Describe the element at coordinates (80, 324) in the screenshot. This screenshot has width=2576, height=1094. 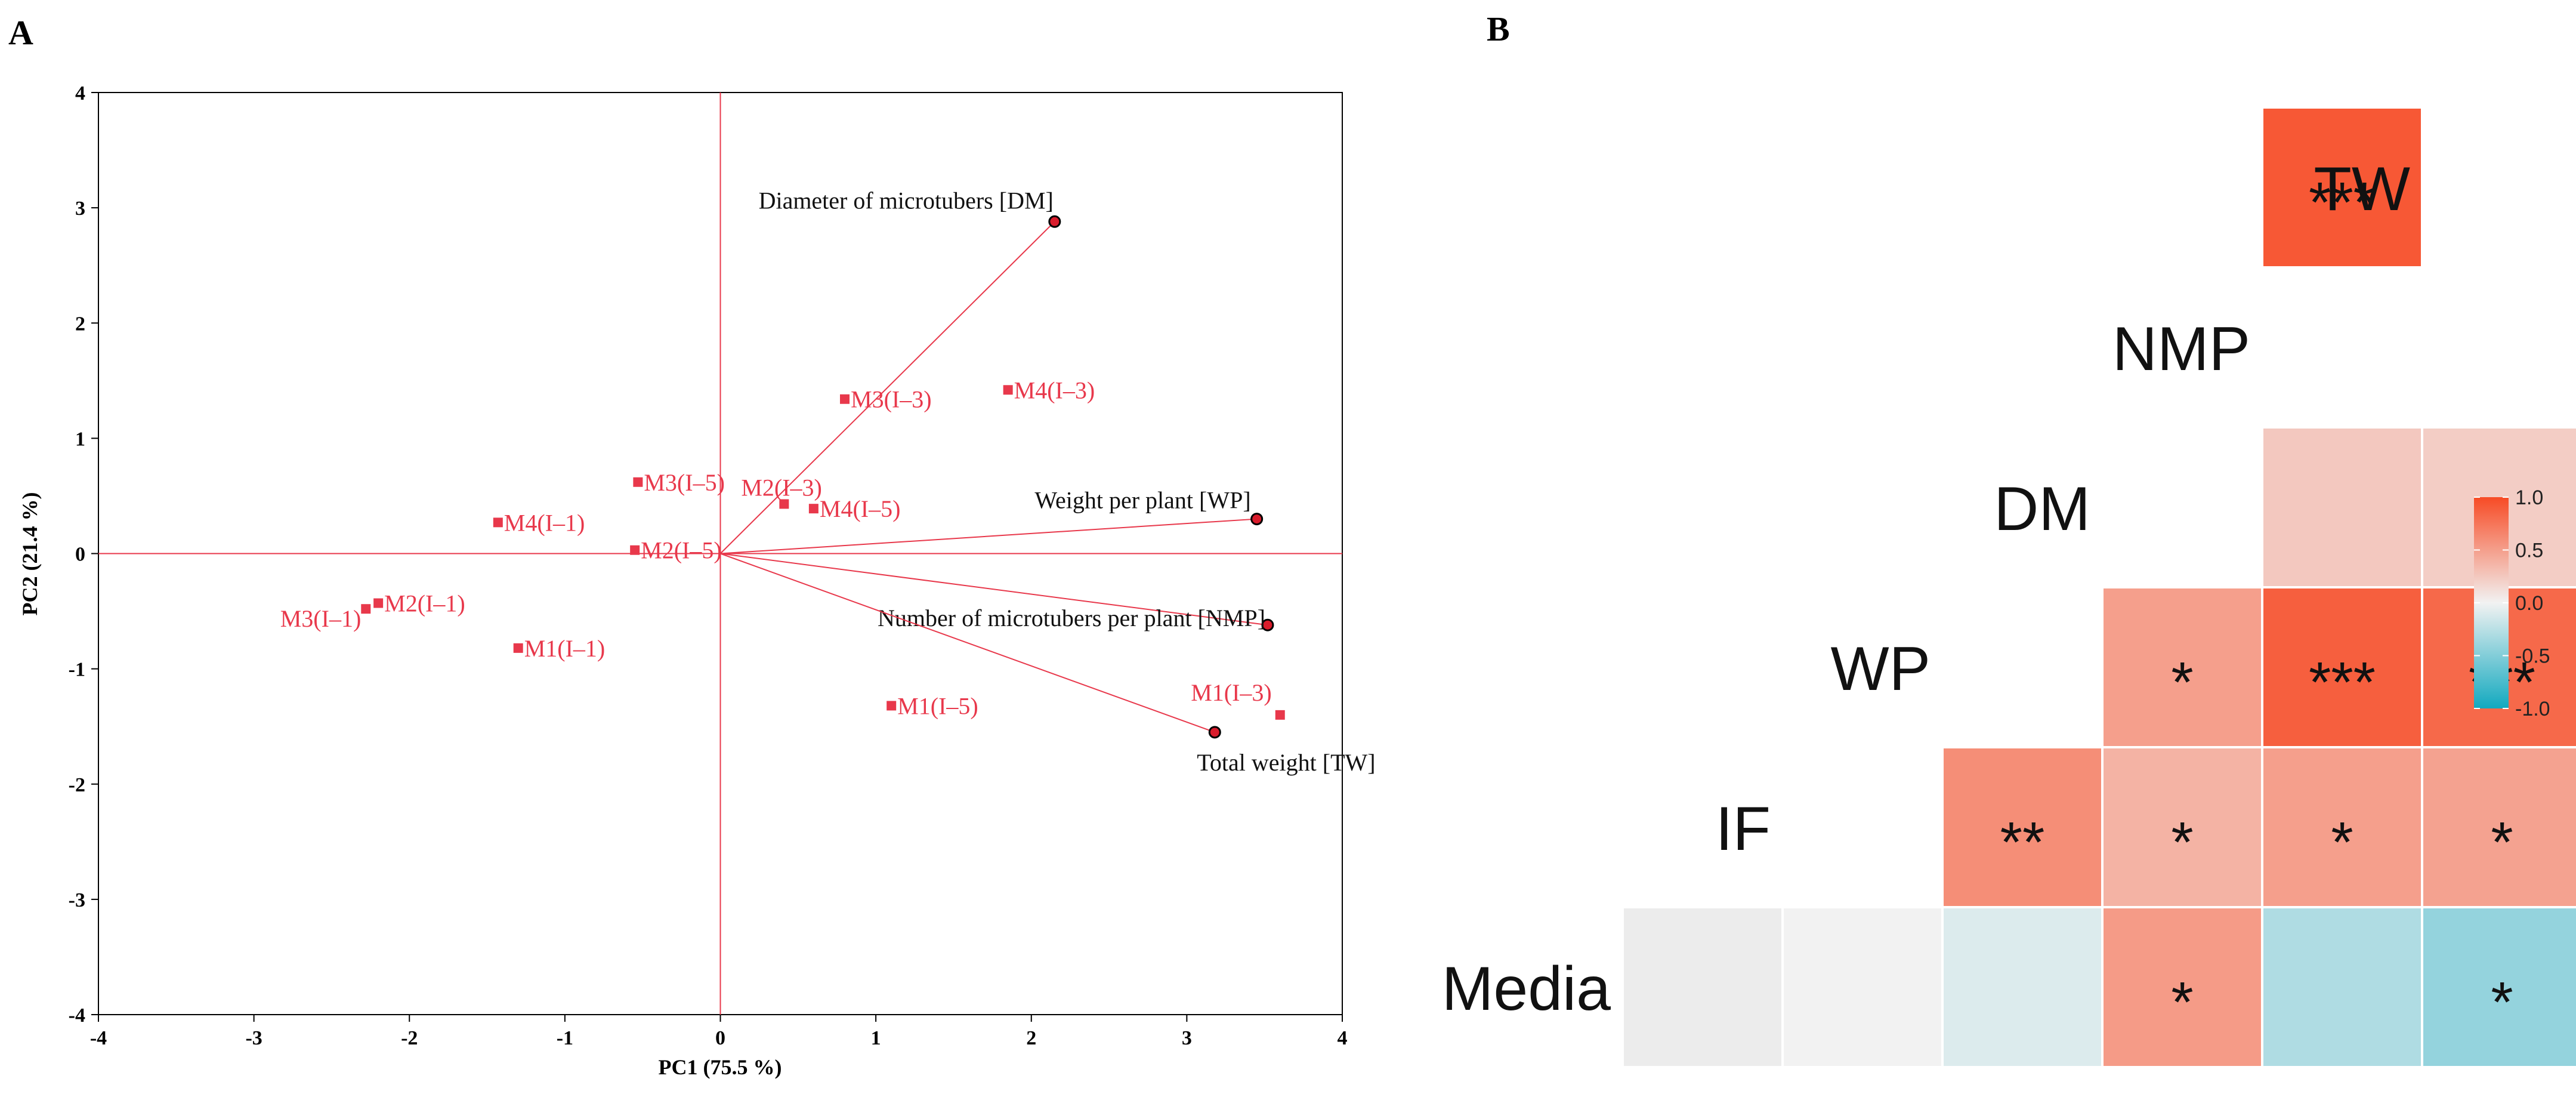
I see `y-tick-label: 2` at that location.